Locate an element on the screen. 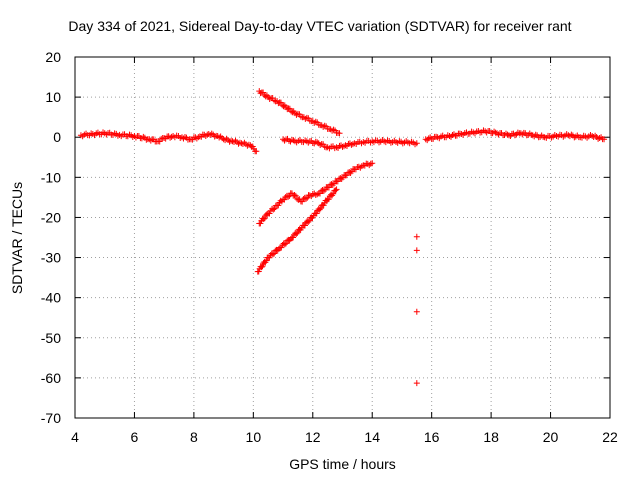  series-lower-arc-b is located at coordinates (297, 230).